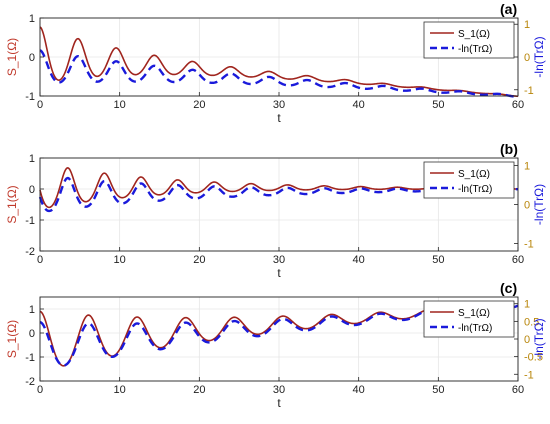 This screenshot has height=424, width=550. Describe the element at coordinates (508, 288) in the screenshot. I see `panel-label: (c)` at that location.